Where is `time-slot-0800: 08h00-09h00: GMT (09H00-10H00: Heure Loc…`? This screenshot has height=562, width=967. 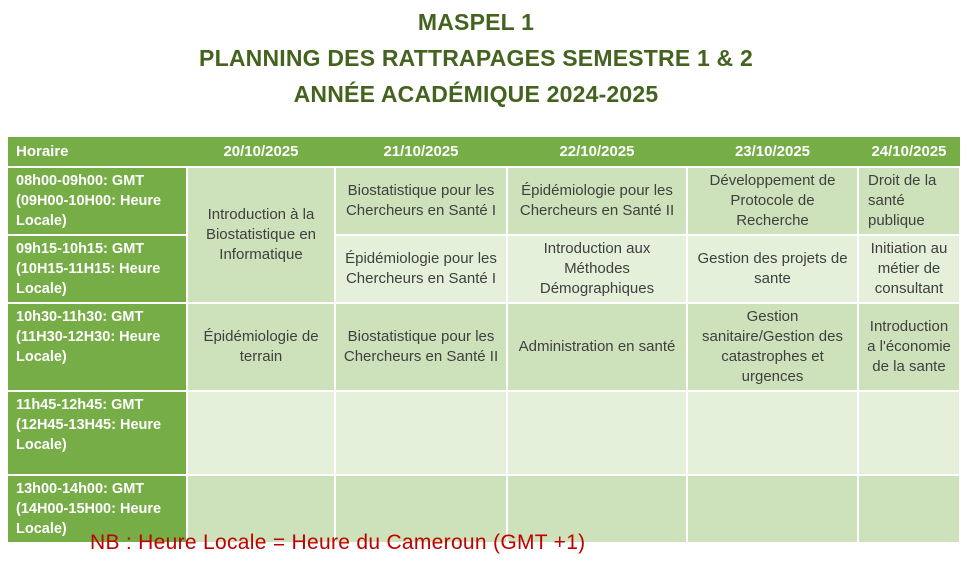
time-slot-0800: 08h00-09h00: GMT (09H00-10H00: Heure Loc… is located at coordinates (98, 201).